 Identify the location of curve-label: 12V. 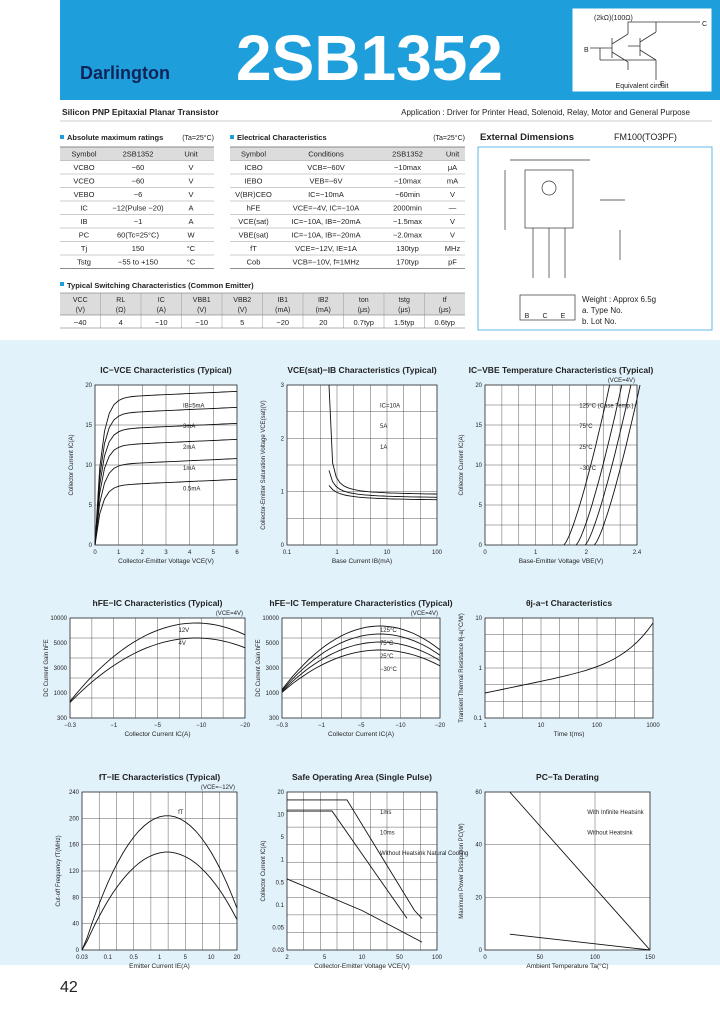
(184, 631).